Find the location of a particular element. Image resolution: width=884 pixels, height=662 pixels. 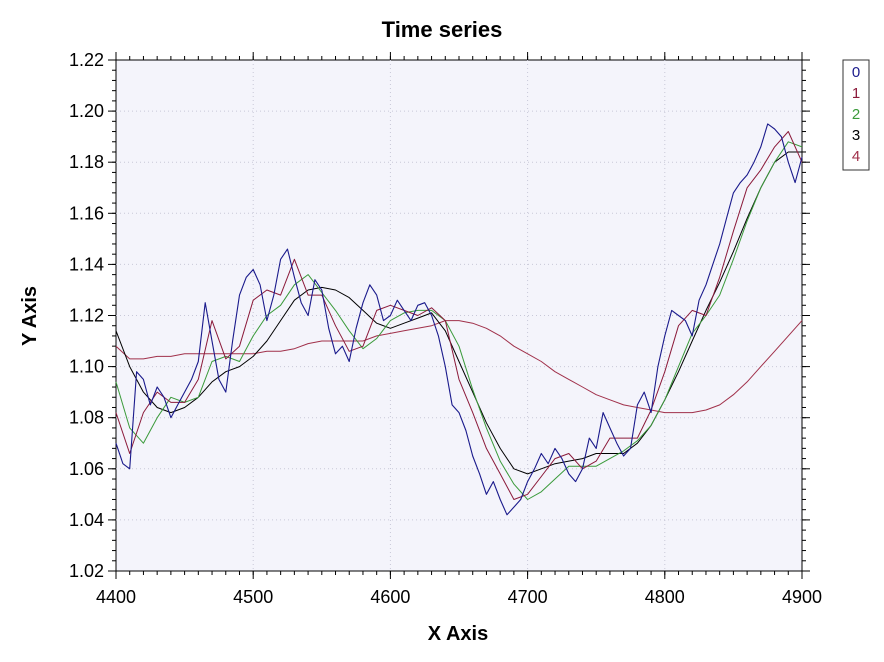

y-tick-label: 1.02 is located at coordinates (86, 571).